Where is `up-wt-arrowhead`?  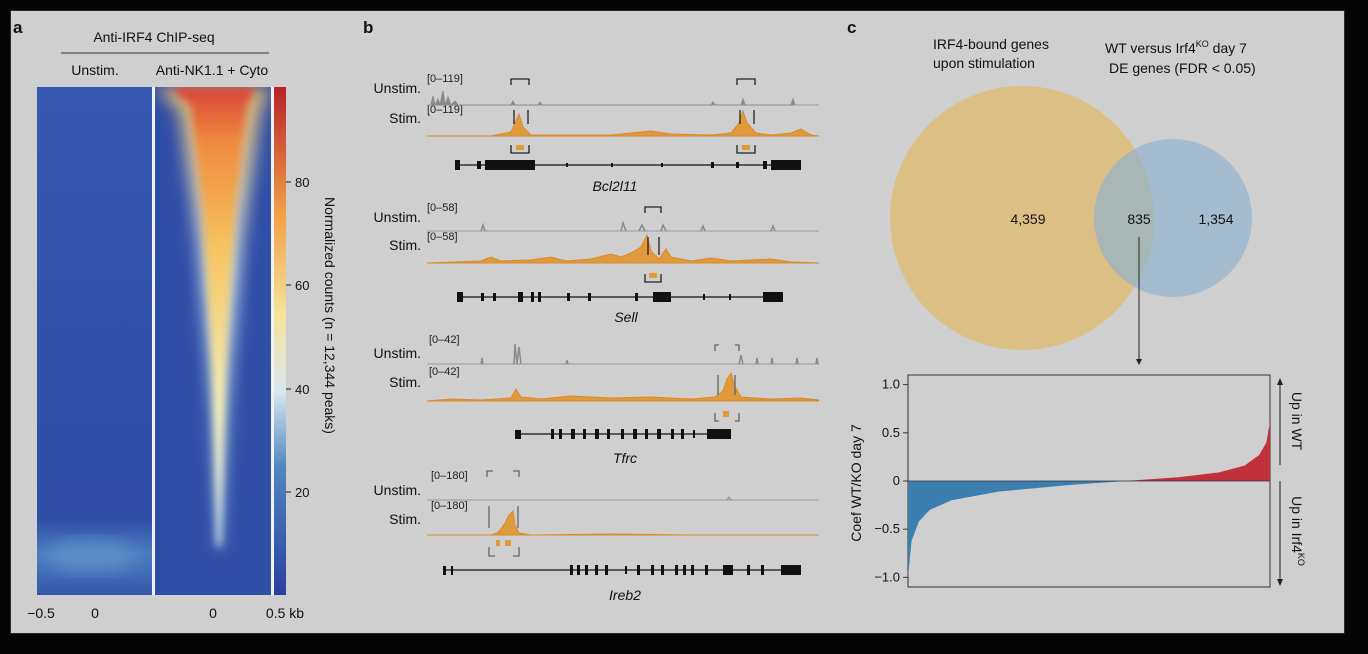 up-wt-arrowhead is located at coordinates (1280, 381).